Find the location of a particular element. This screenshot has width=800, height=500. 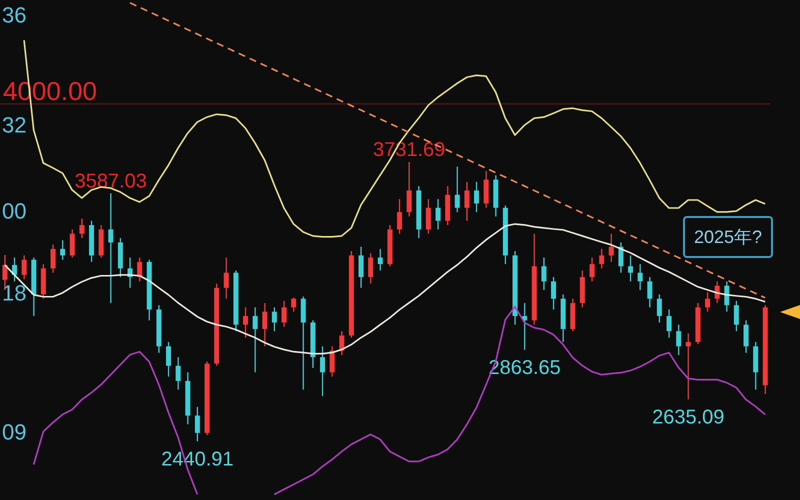

annotation: 09 is located at coordinates (14, 432).